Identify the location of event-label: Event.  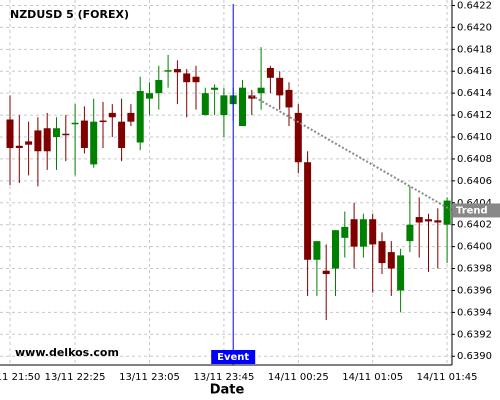
(233, 357).